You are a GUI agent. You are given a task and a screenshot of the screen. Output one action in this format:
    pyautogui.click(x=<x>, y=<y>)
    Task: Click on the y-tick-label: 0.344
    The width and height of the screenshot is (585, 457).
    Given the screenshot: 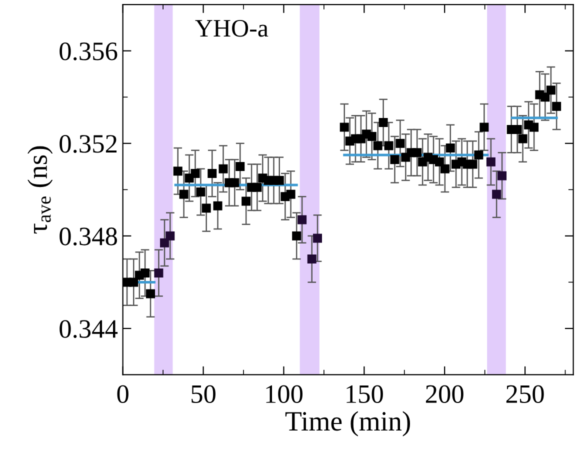 What is the action you would take?
    pyautogui.click(x=89, y=329)
    